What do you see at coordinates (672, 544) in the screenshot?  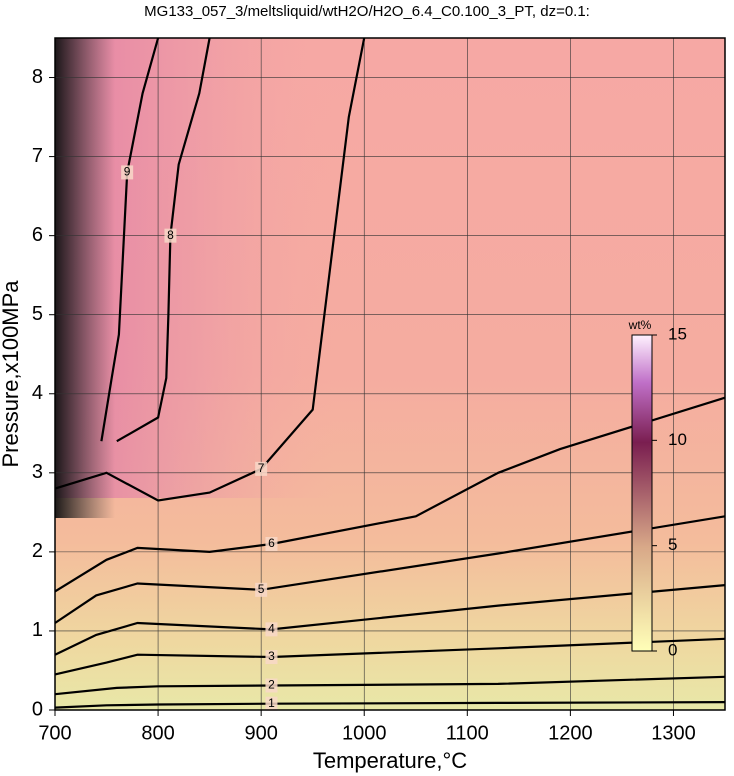 I see `colorbar-tick-label: 5` at bounding box center [672, 544].